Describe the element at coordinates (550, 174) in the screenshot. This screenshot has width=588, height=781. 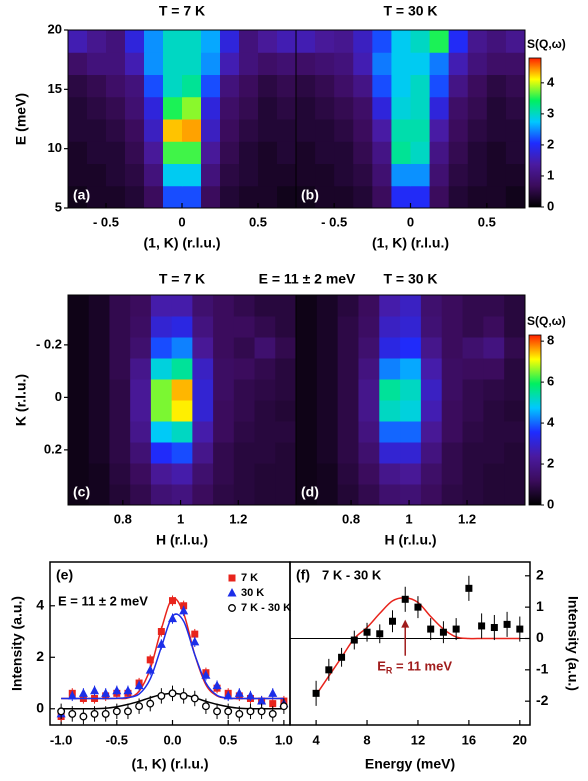
I see `colorbar-tick-label: 1` at that location.